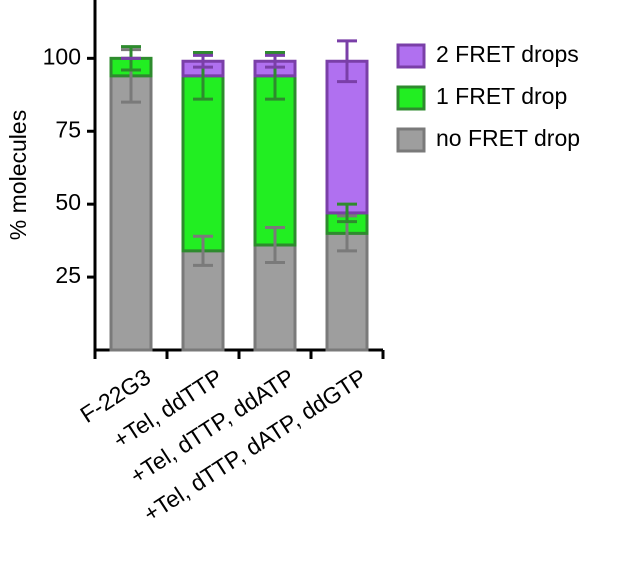  I want to click on legend-label: 1 FRET drop, so click(501, 96).